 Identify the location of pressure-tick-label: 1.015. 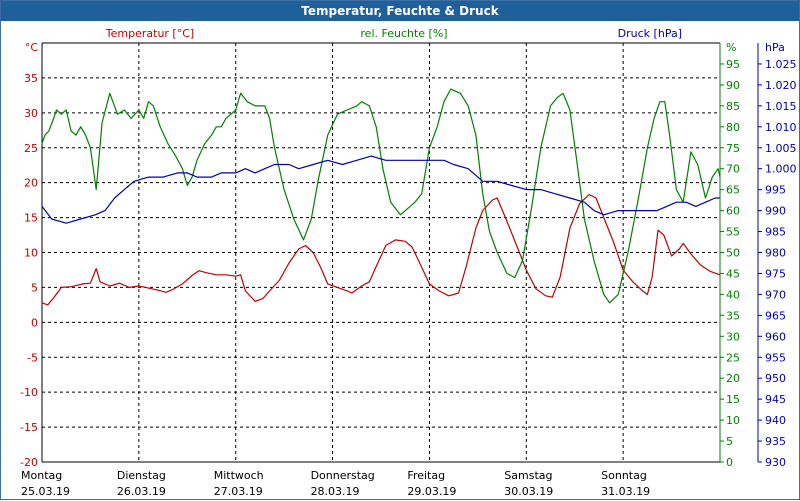
(781, 106).